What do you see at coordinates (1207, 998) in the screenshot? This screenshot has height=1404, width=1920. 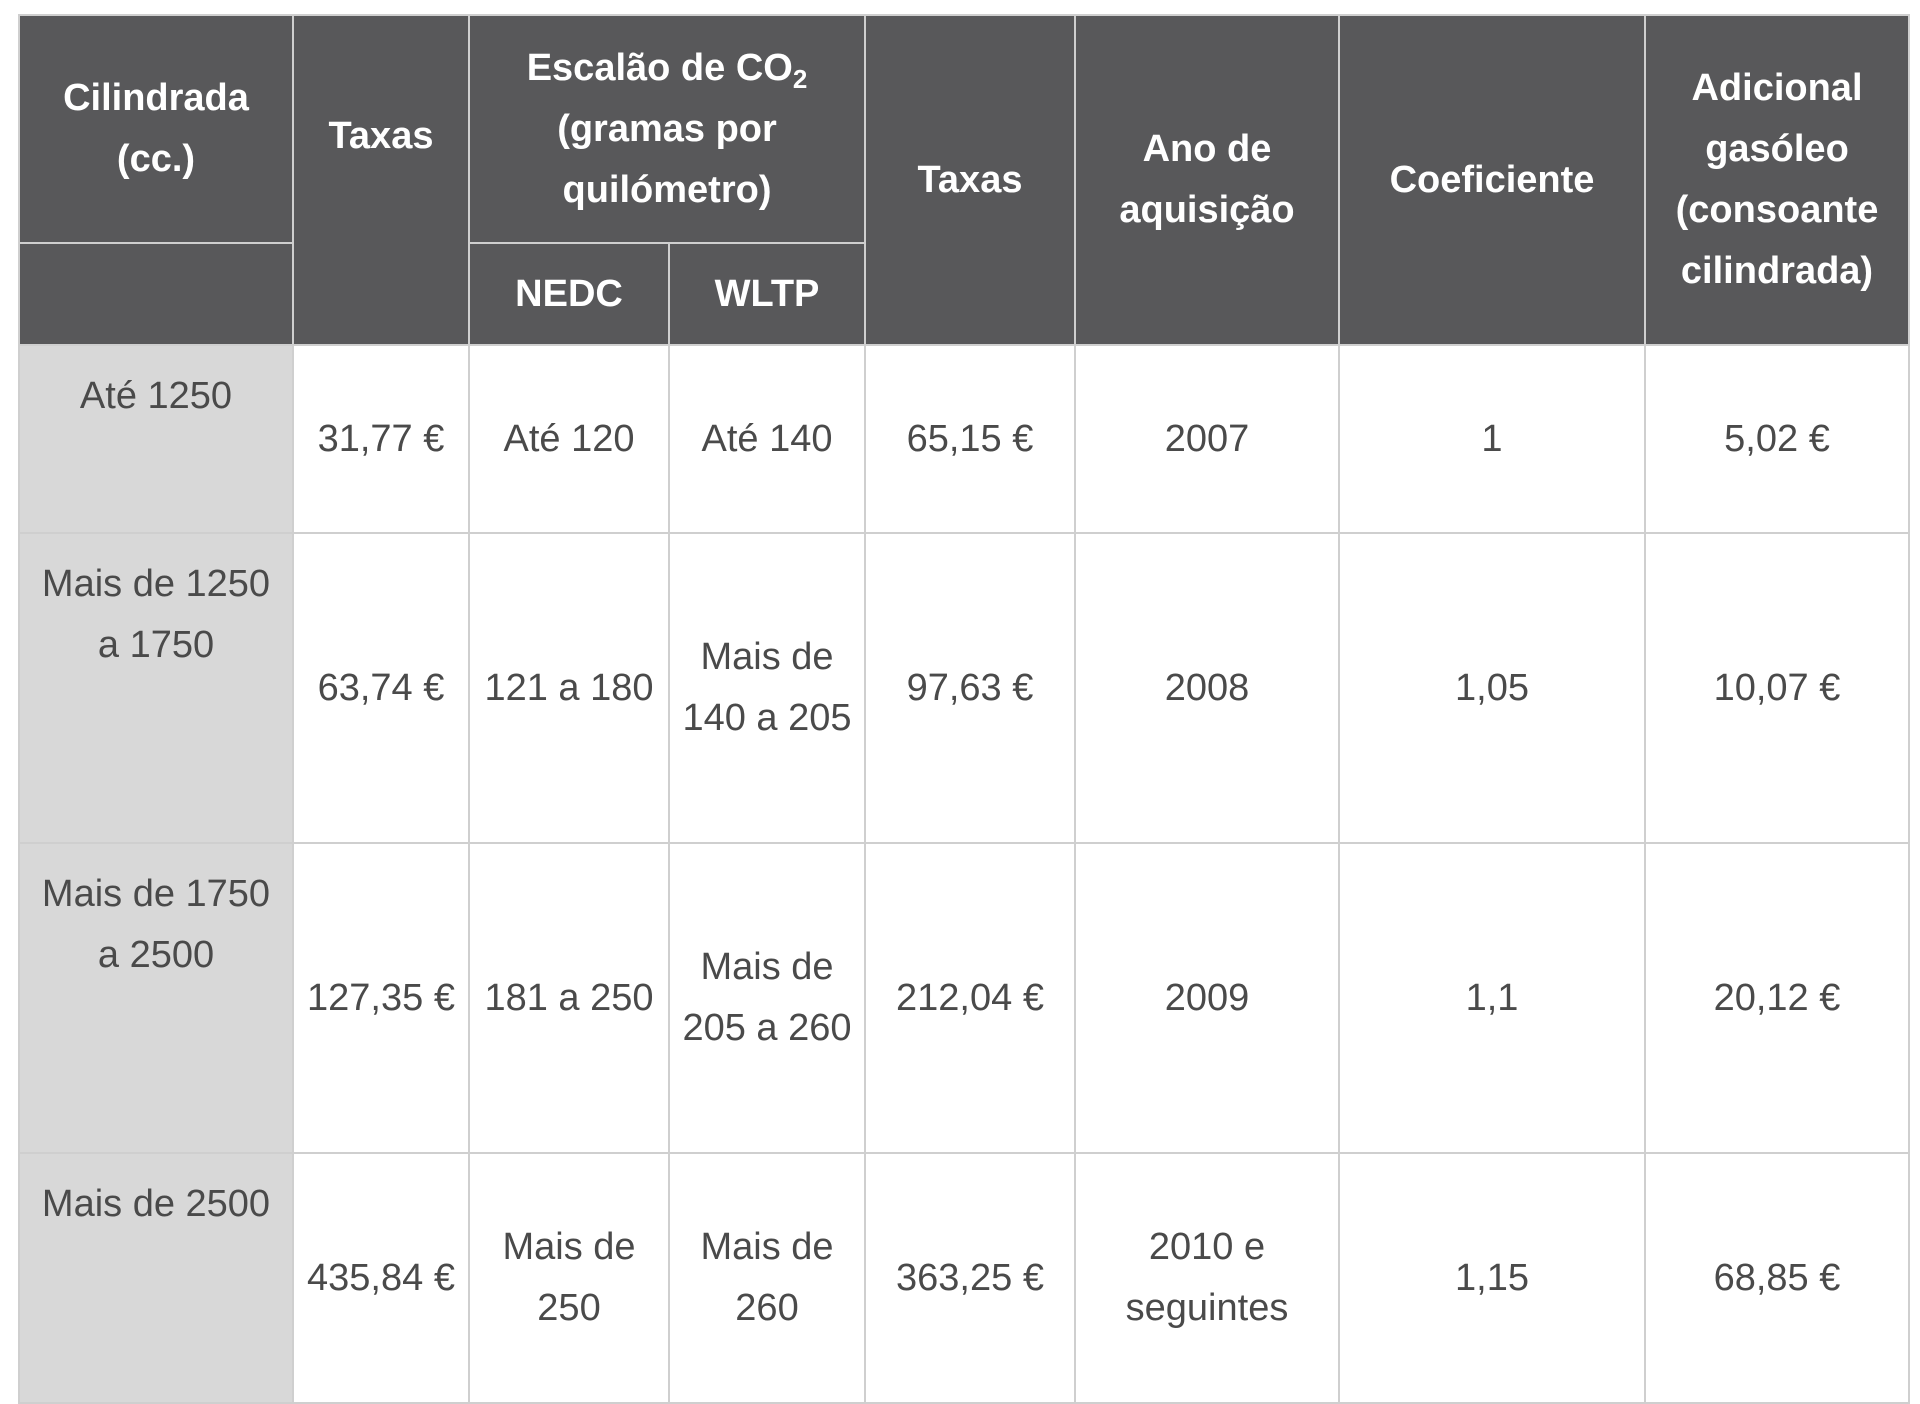 I see `cell-ano: 2009` at bounding box center [1207, 998].